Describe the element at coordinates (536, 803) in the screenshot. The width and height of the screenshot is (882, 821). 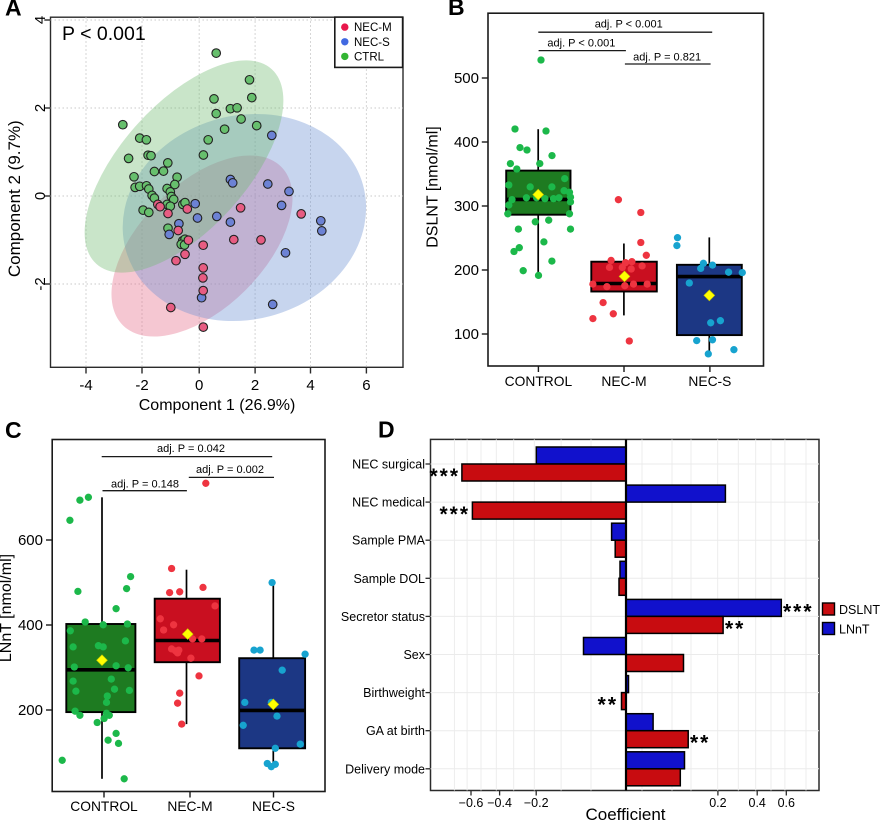
I see `svg-text: −0.2` at that location.